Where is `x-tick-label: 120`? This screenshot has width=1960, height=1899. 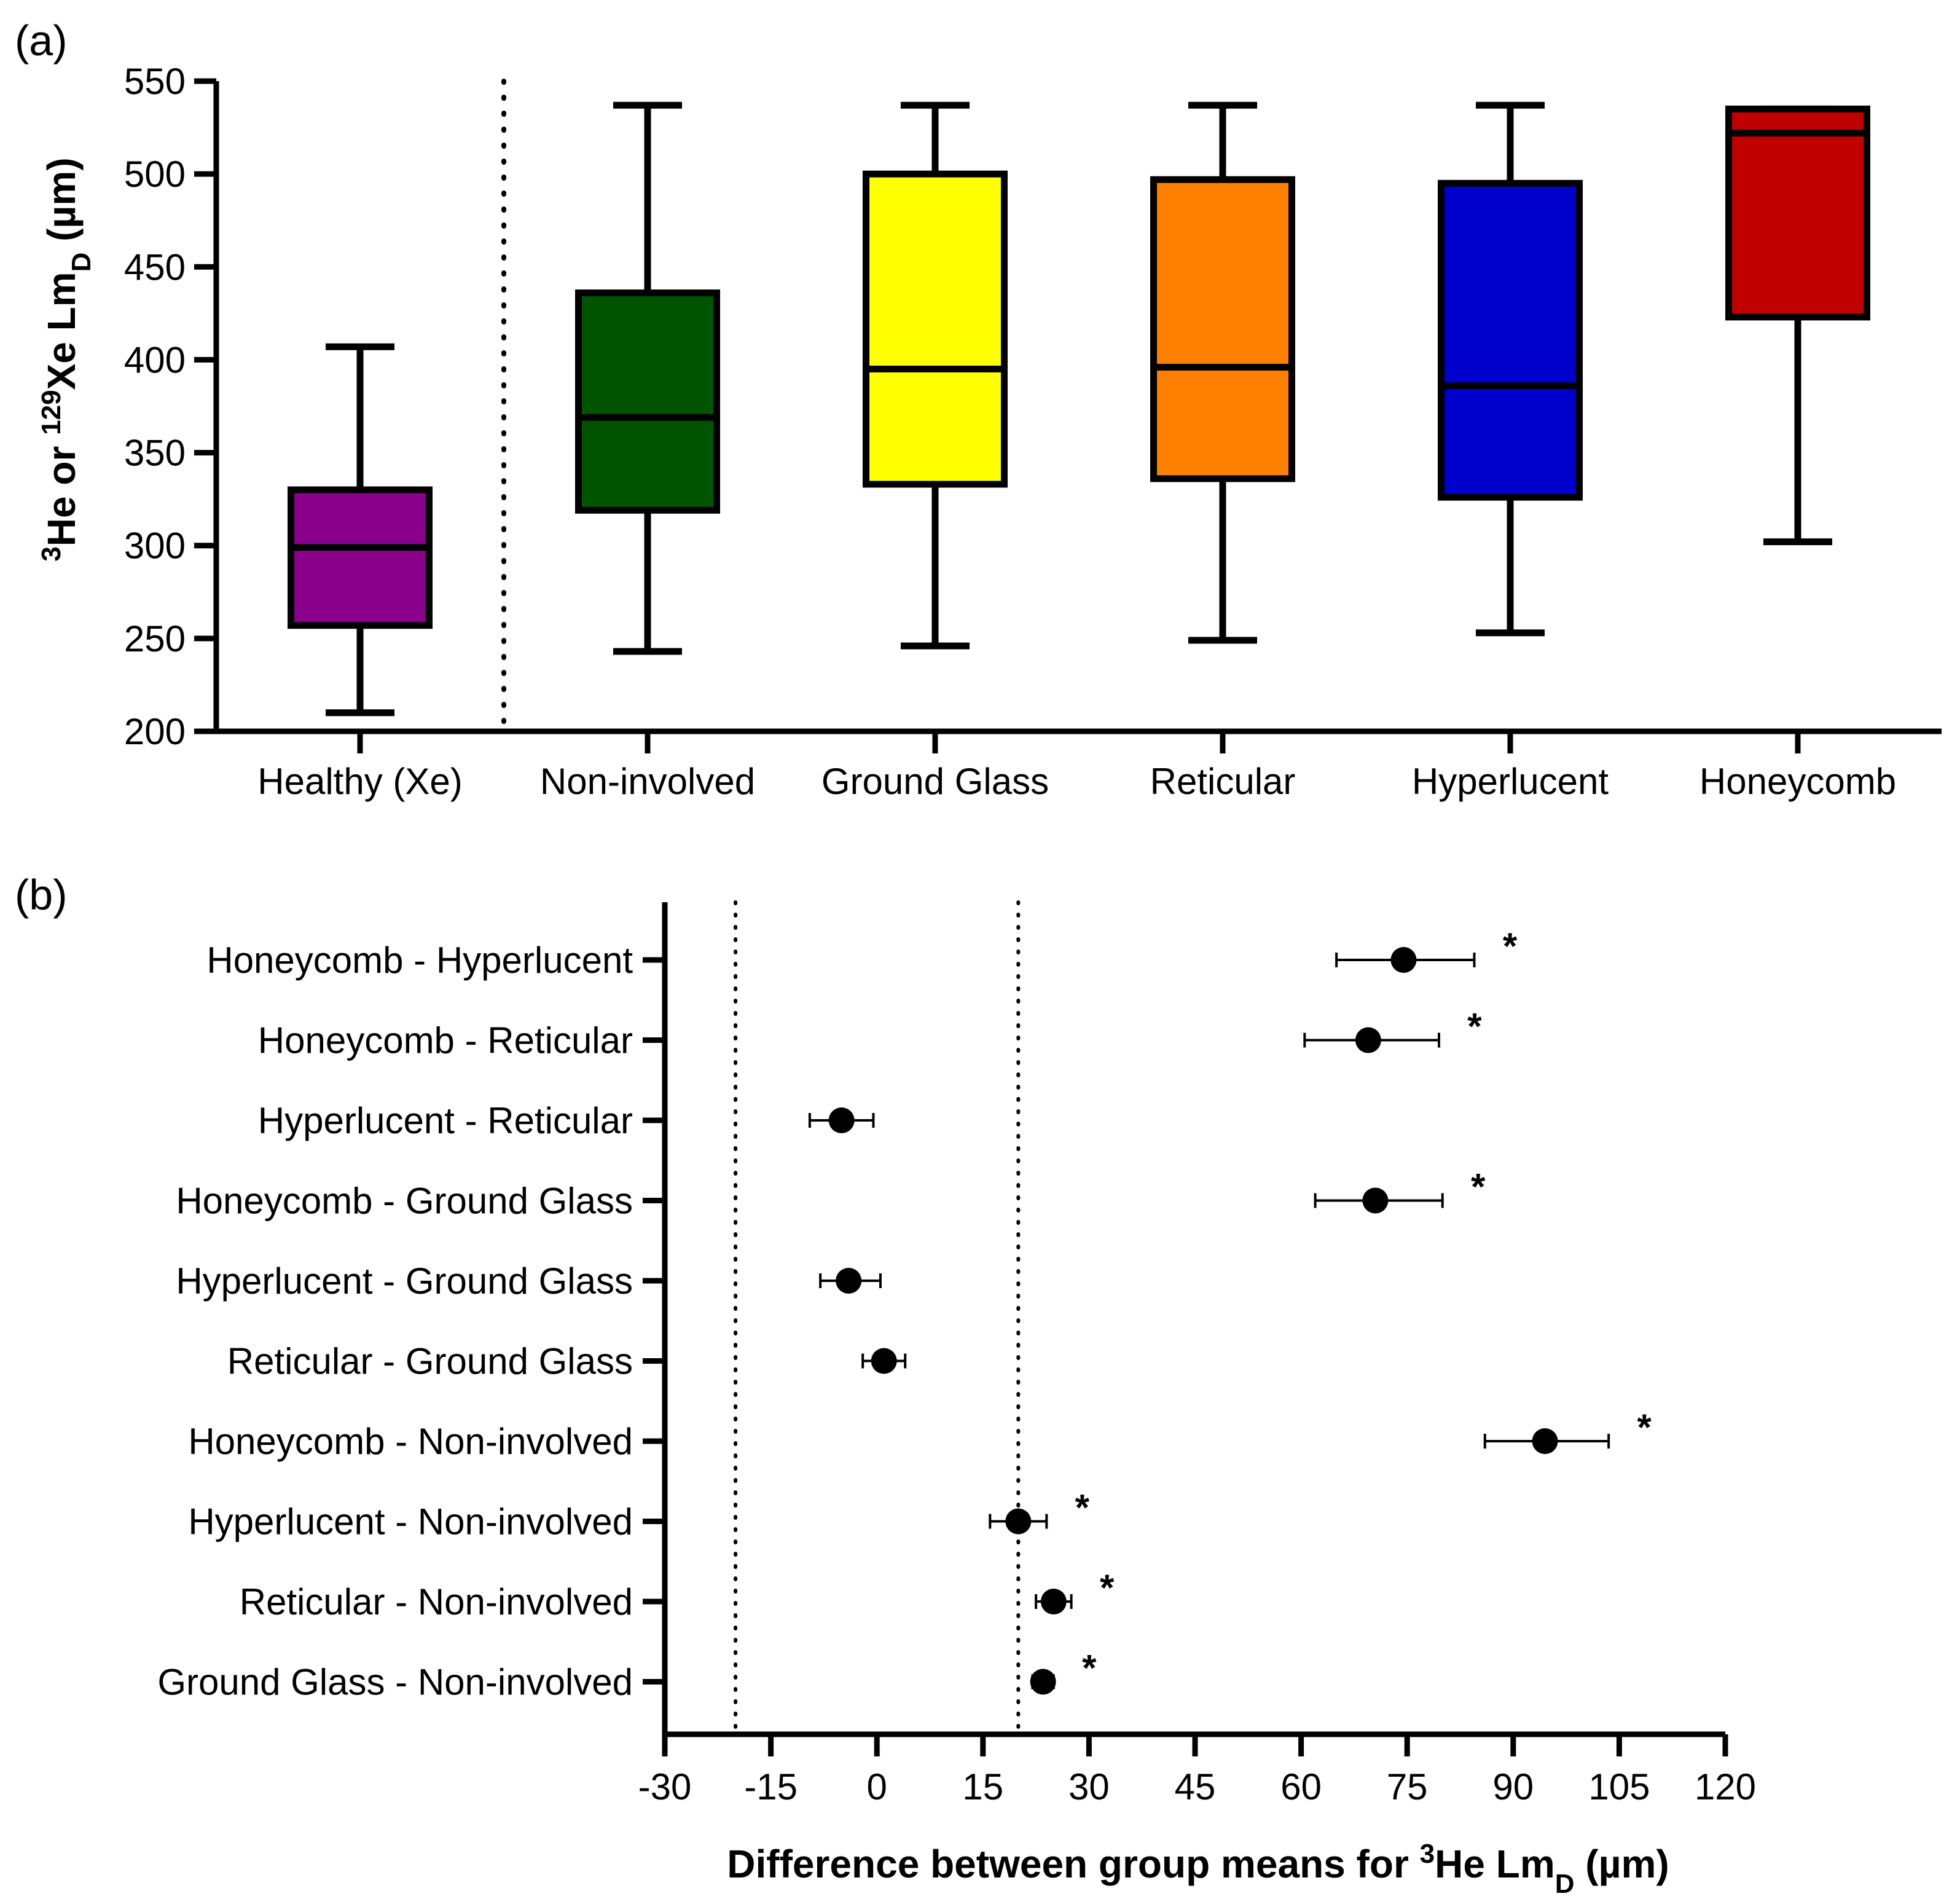 x-tick-label: 120 is located at coordinates (1725, 1786).